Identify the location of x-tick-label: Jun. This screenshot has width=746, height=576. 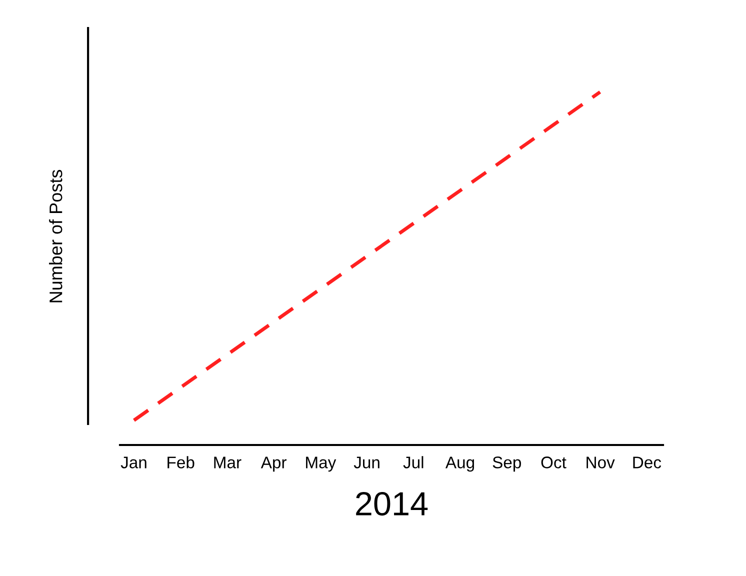
(367, 462).